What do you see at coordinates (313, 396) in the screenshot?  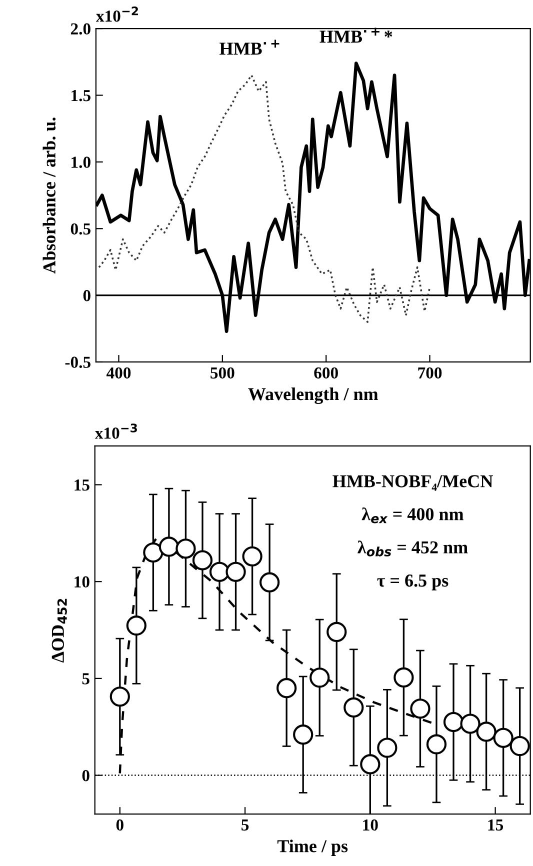 I see `x-axis-title: Wavelength / nm` at bounding box center [313, 396].